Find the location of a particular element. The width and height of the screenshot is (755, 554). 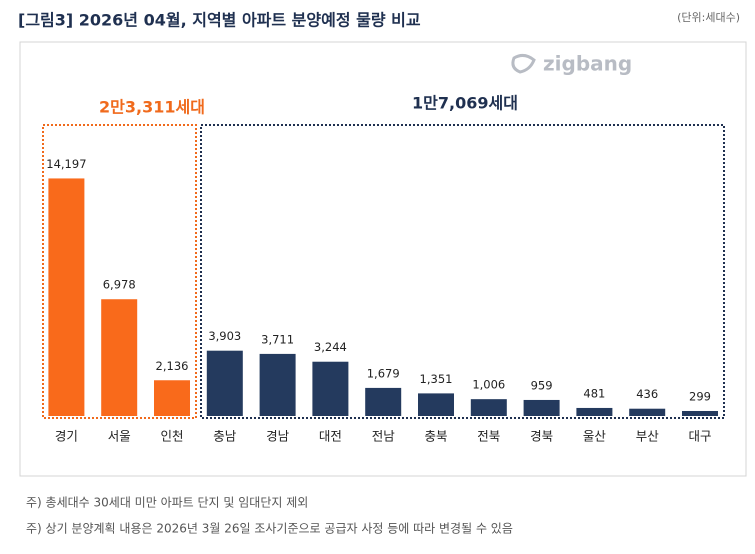

logo: zigbang is located at coordinates (587, 64).